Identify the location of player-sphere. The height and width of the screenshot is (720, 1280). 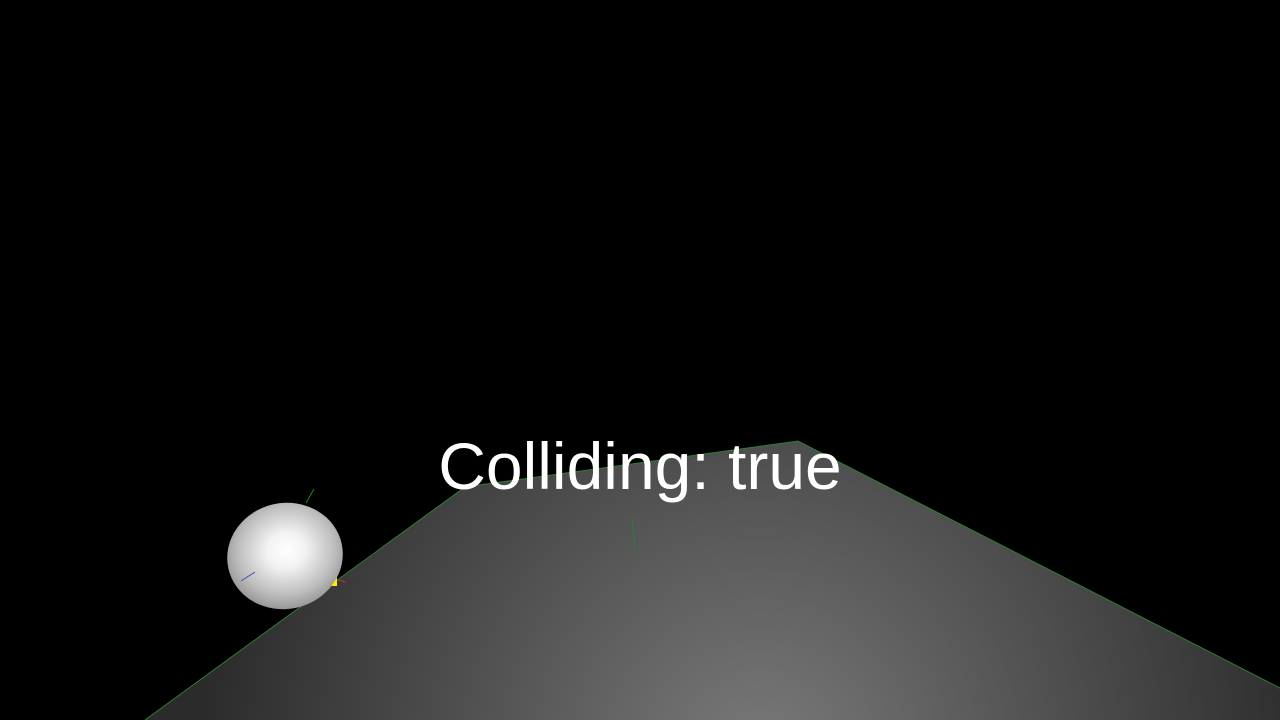
(285, 556).